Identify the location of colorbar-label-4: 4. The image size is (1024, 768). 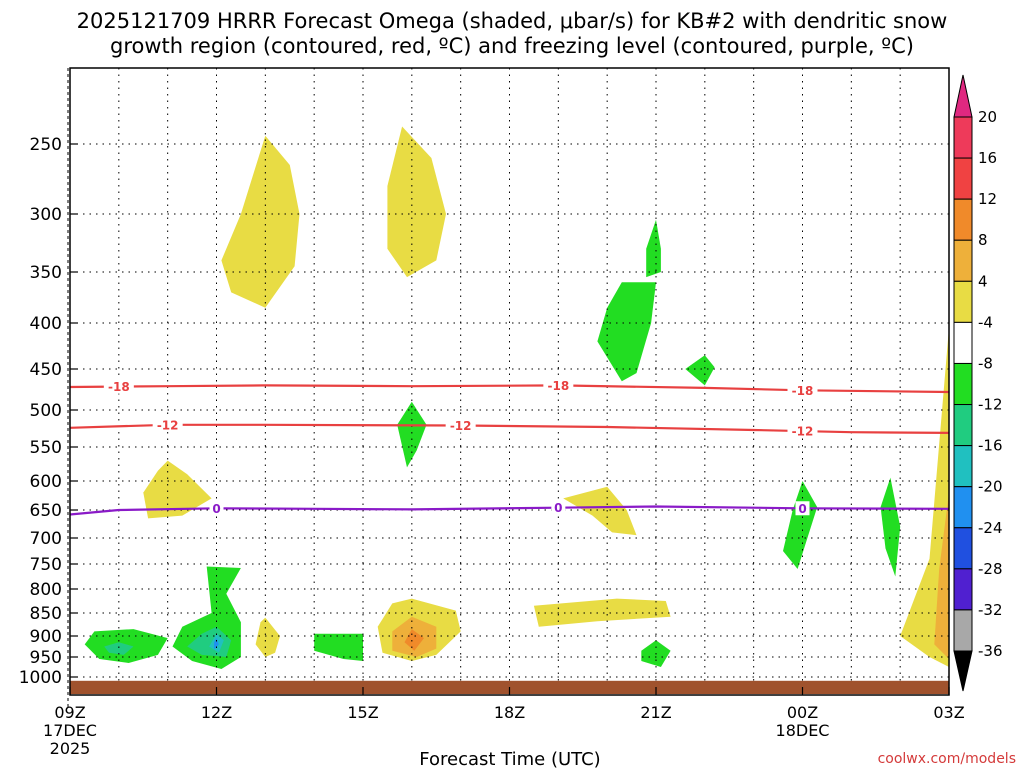
(983, 281).